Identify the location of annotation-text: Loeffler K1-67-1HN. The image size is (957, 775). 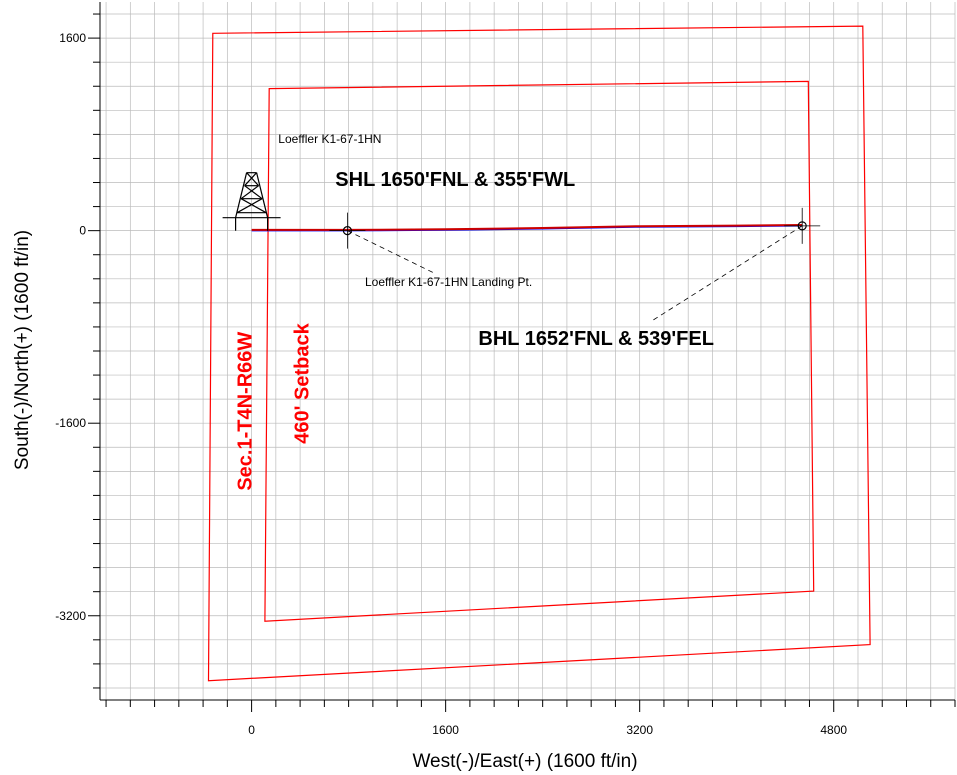
(329, 139).